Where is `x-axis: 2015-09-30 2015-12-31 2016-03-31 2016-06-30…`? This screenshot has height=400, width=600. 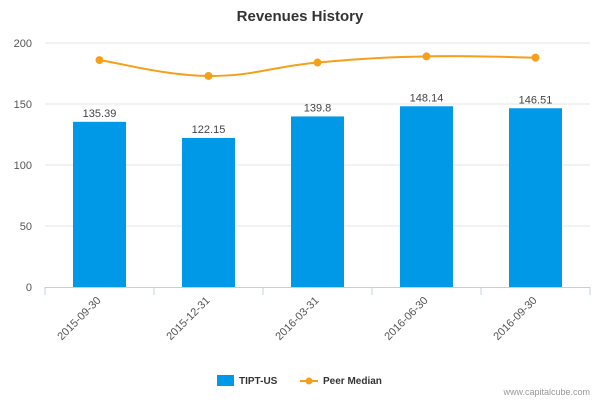
x-axis: 2015-09-30 2015-12-31 2016-03-31 2016-06-30… is located at coordinates (317, 315).